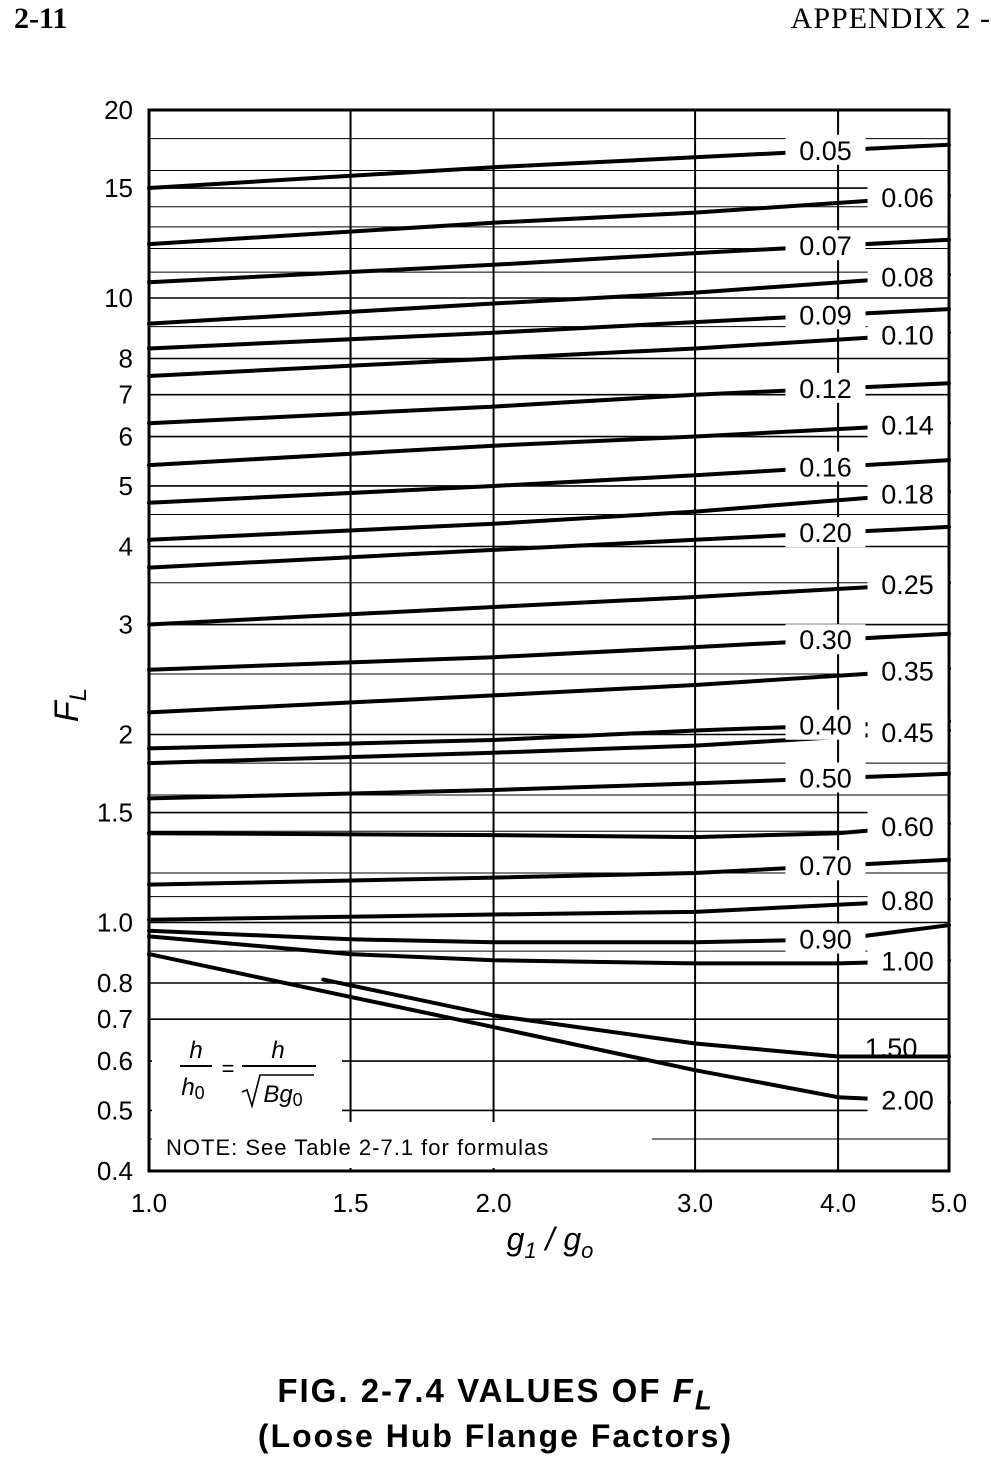 The image size is (991, 1465). What do you see at coordinates (126, 437) in the screenshot?
I see `y-tick-label: 6` at bounding box center [126, 437].